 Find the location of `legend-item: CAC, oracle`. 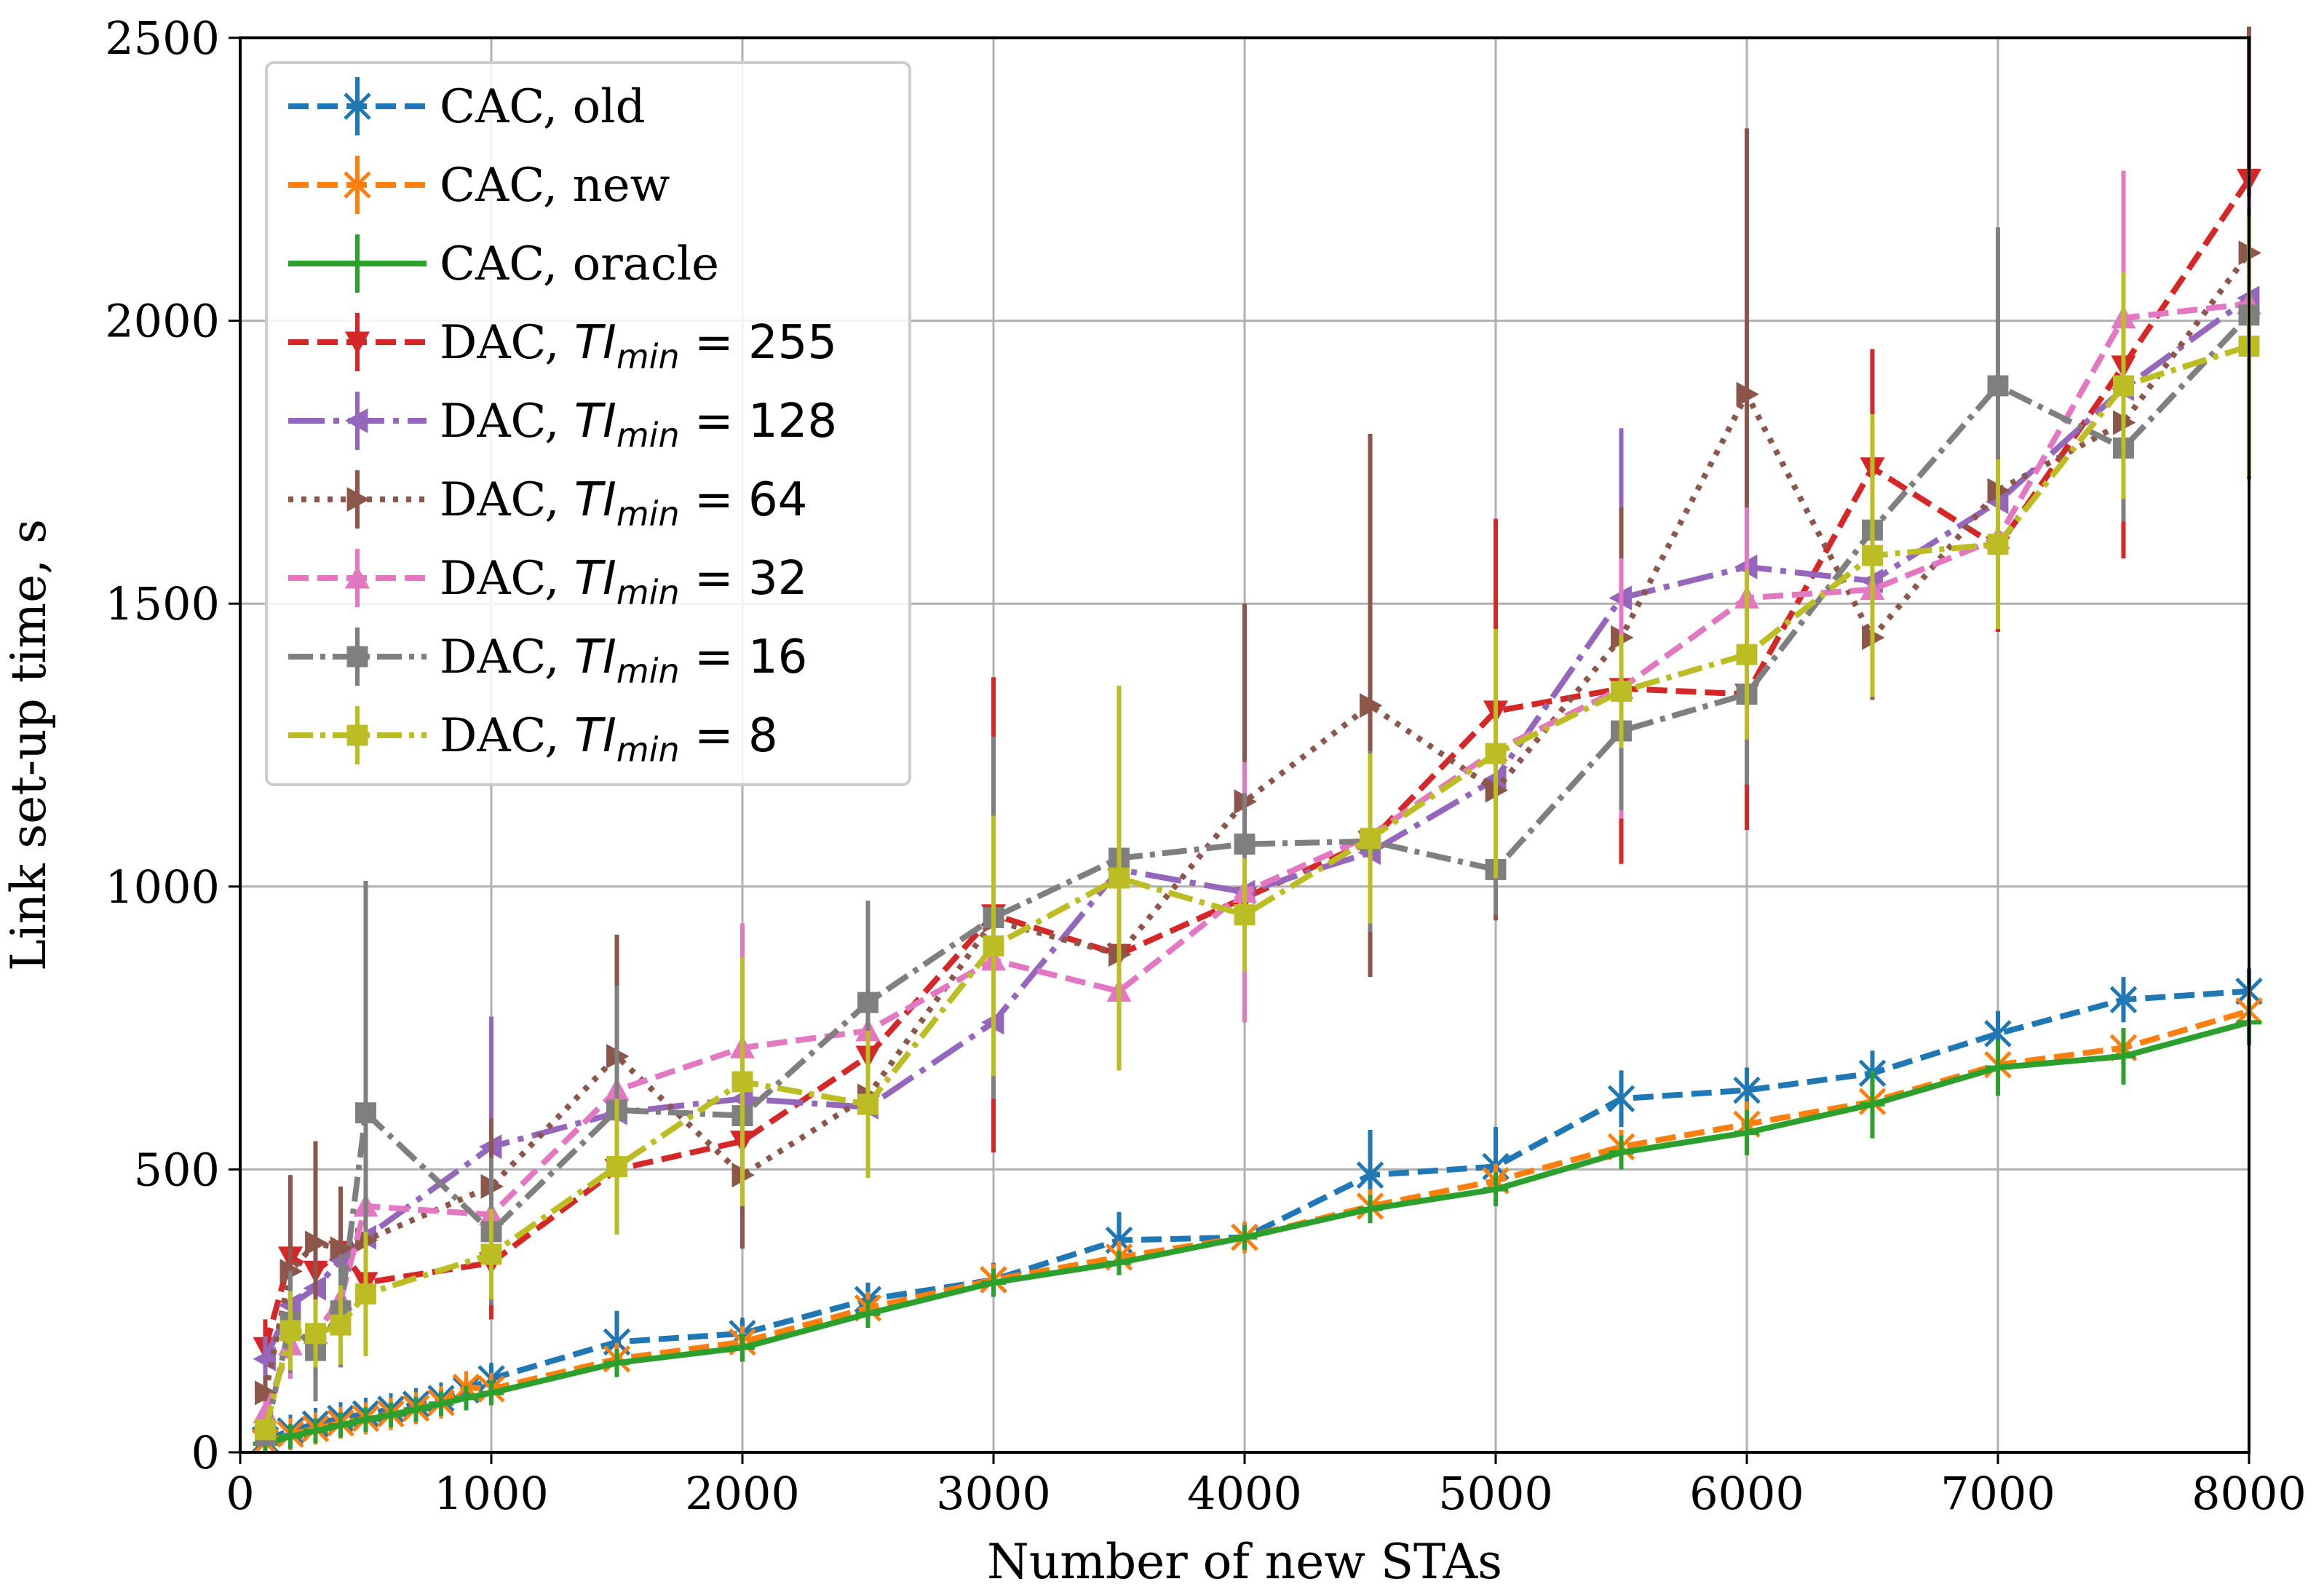

legend-item: CAC, oracle is located at coordinates (503, 263).